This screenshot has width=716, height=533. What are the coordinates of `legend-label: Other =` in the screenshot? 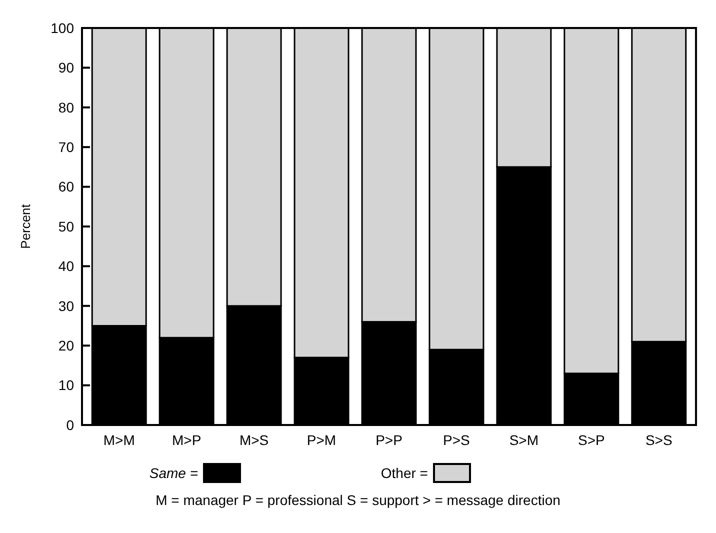 It's located at (404, 472).